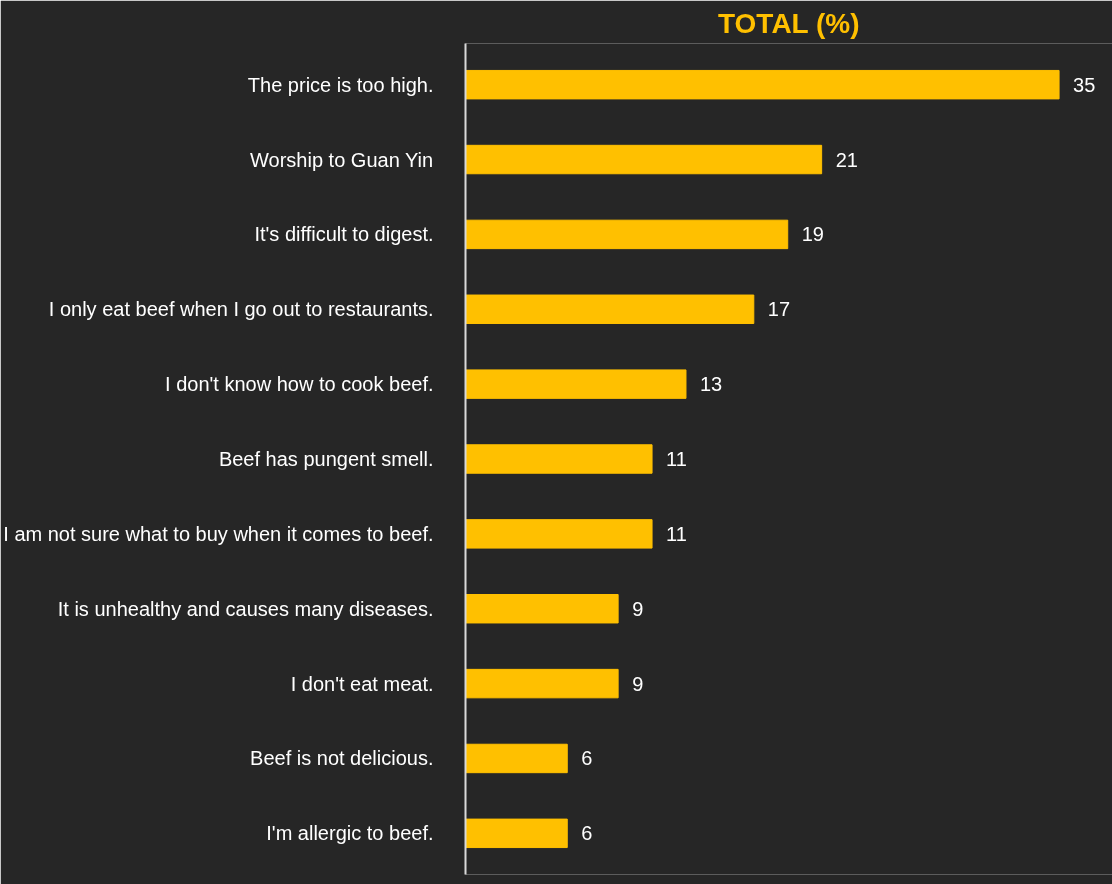  Describe the element at coordinates (299, 384) in the screenshot. I see `y-tick-label: I don't know how to cook beef.` at that location.